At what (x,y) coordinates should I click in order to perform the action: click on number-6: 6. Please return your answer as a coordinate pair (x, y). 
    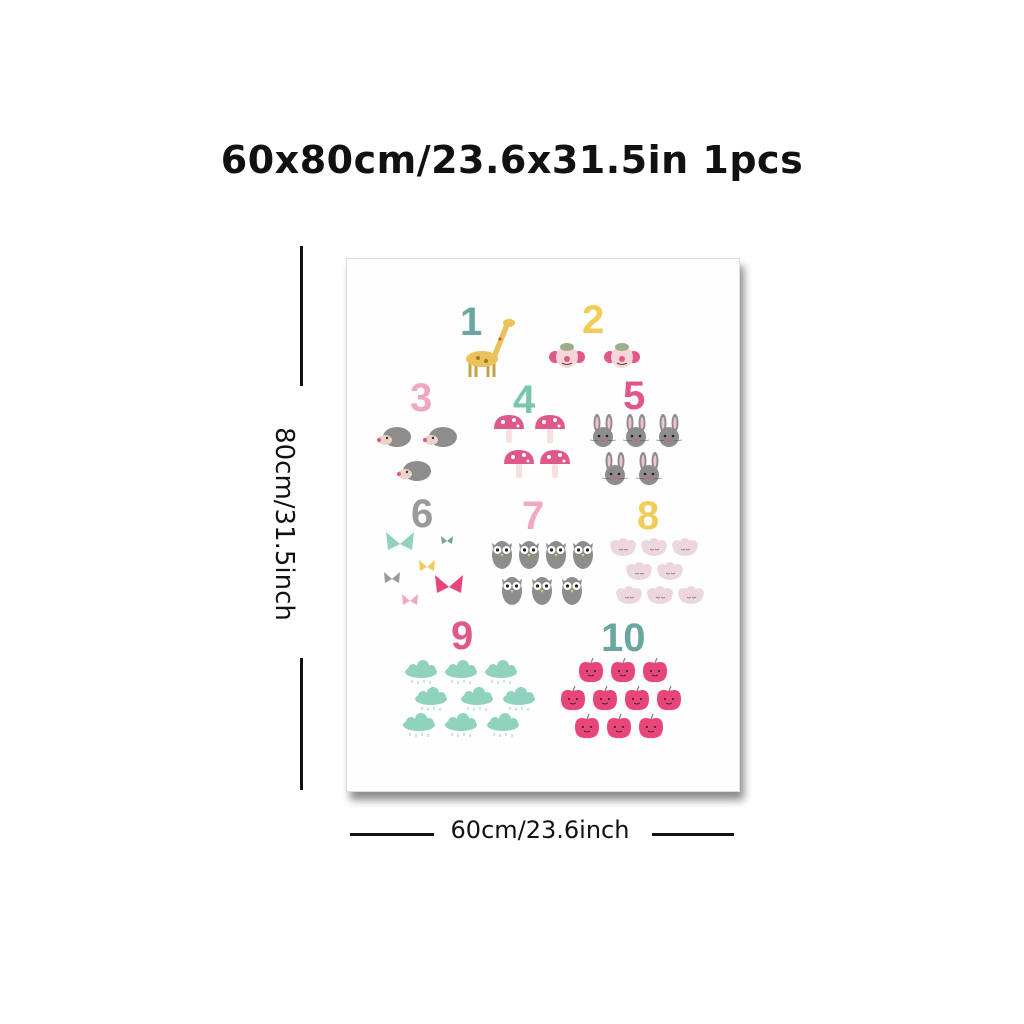
    Looking at the image, I should click on (422, 514).